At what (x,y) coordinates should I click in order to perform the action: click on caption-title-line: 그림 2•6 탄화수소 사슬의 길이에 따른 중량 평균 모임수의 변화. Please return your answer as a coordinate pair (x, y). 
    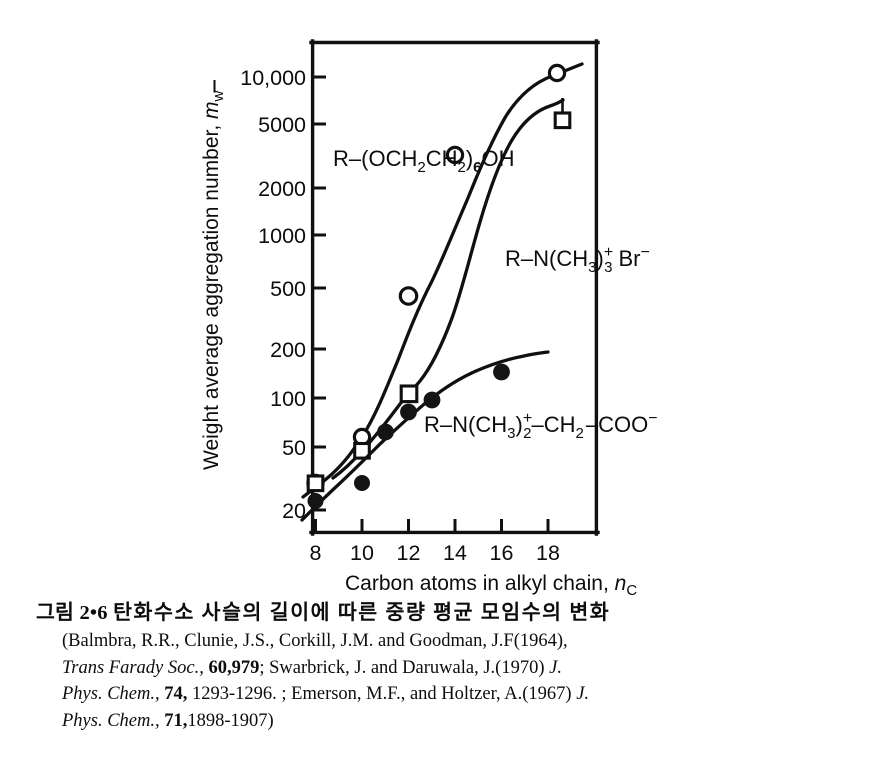
    Looking at the image, I should click on (437, 613).